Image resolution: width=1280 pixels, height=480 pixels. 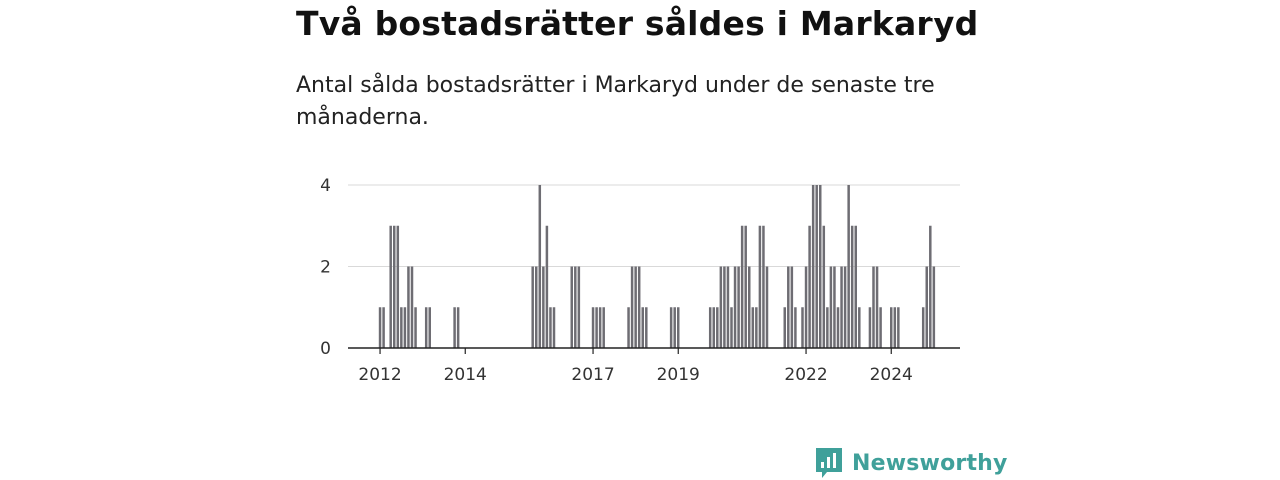 I want to click on highlight-annotation: 2, so click(x=937, y=9).